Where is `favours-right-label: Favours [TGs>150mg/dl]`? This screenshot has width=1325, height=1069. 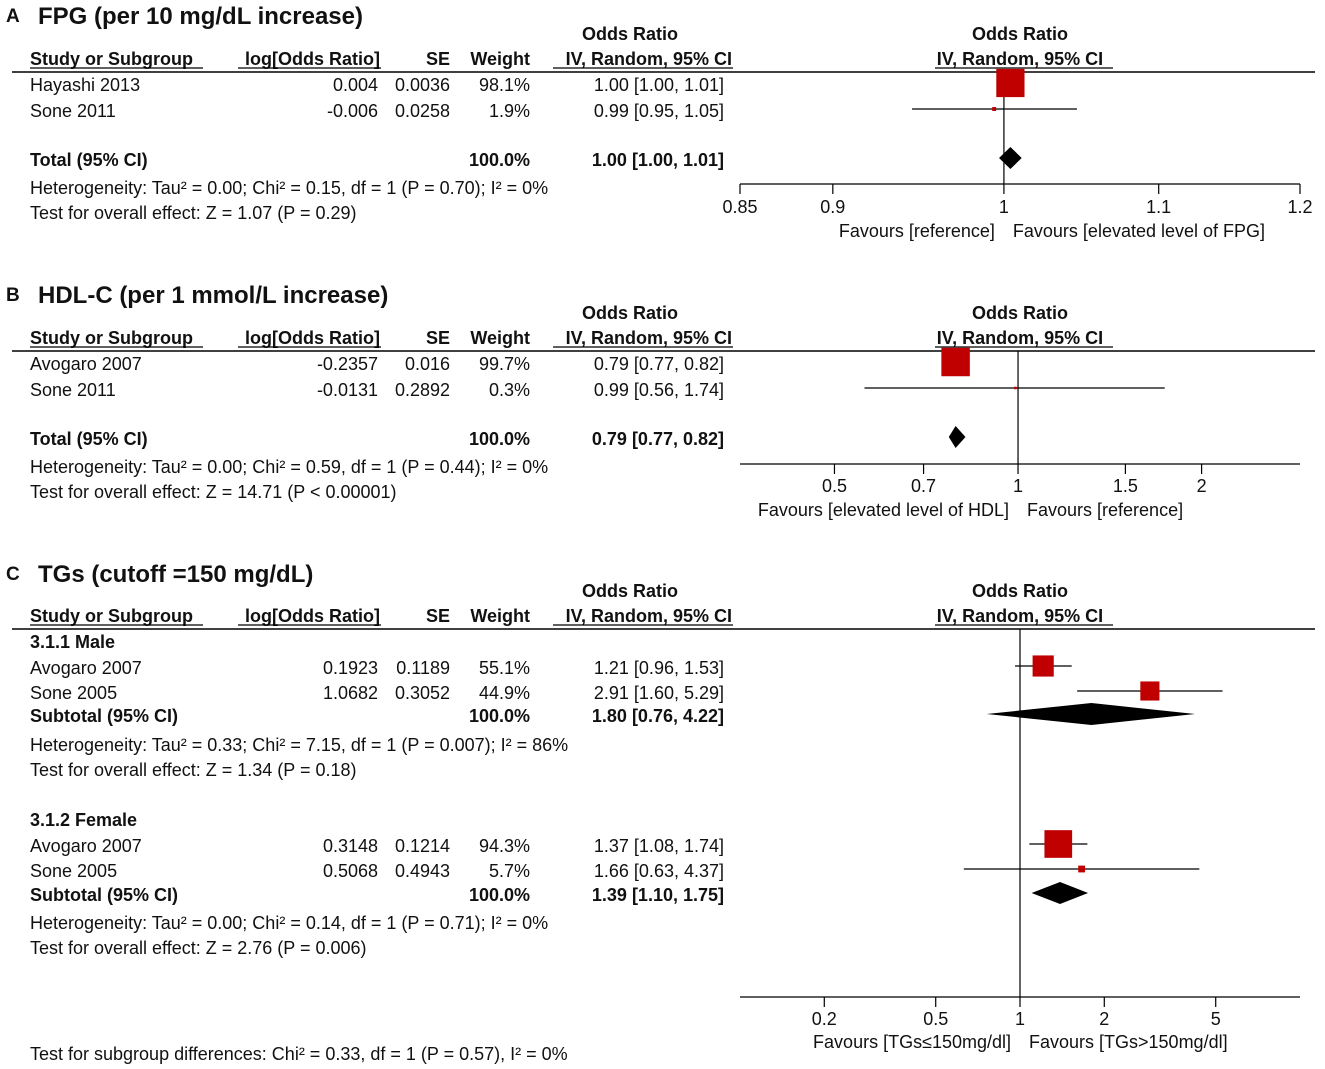
favours-right-label: Favours [TGs>150mg/dl] is located at coordinates (1128, 1042).